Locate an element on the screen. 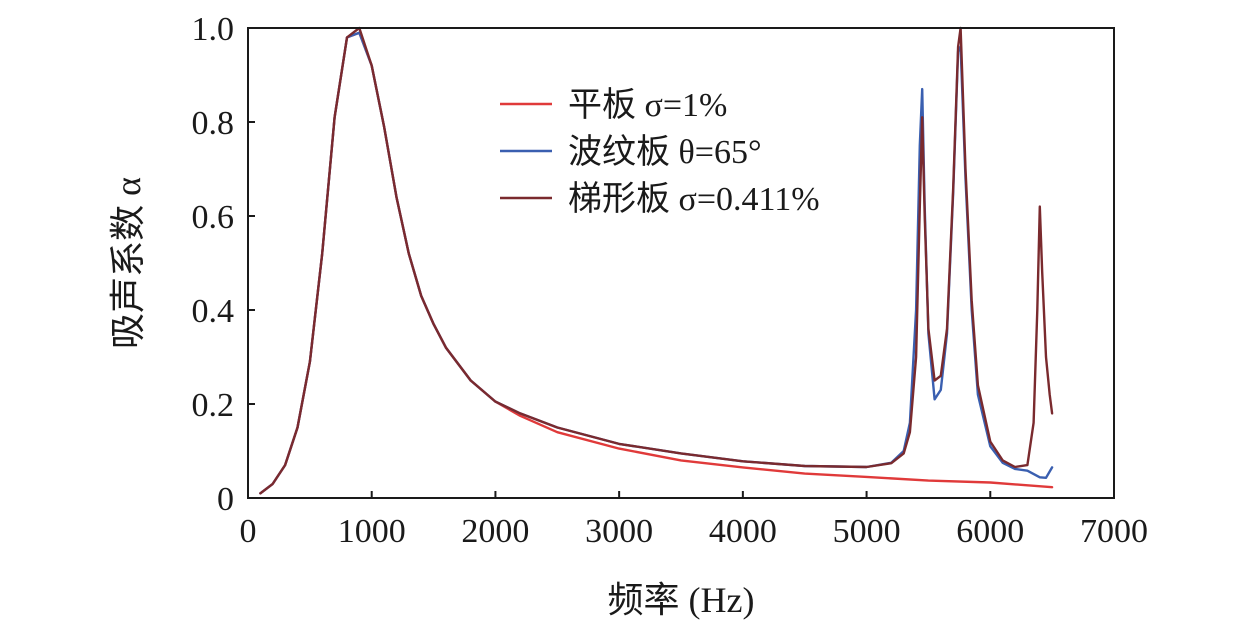 This screenshot has height=630, width=1260. x-tick-label: 7000 is located at coordinates (1114, 531).